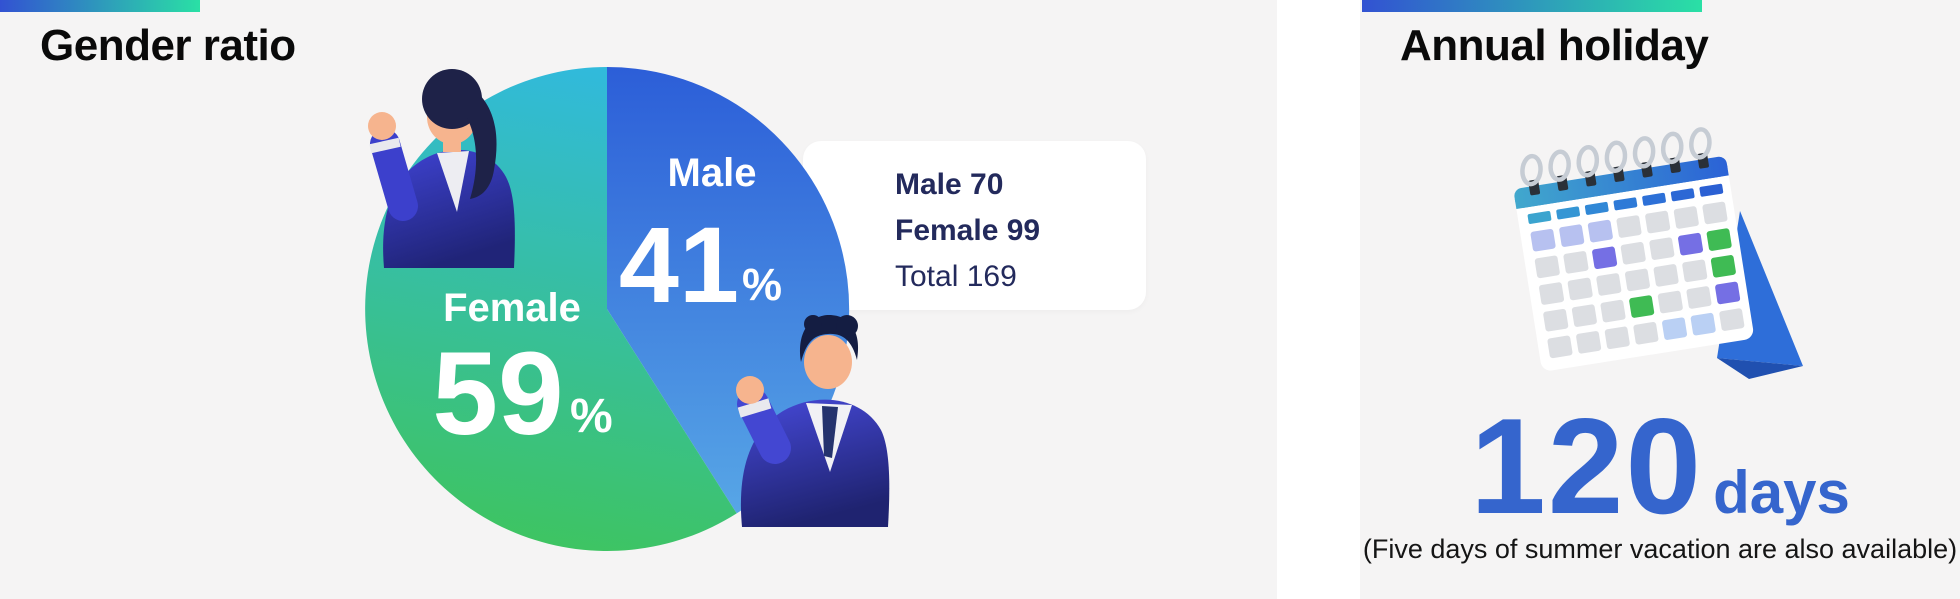  What do you see at coordinates (1760, 368) in the screenshot?
I see `calendar-stand-base` at bounding box center [1760, 368].